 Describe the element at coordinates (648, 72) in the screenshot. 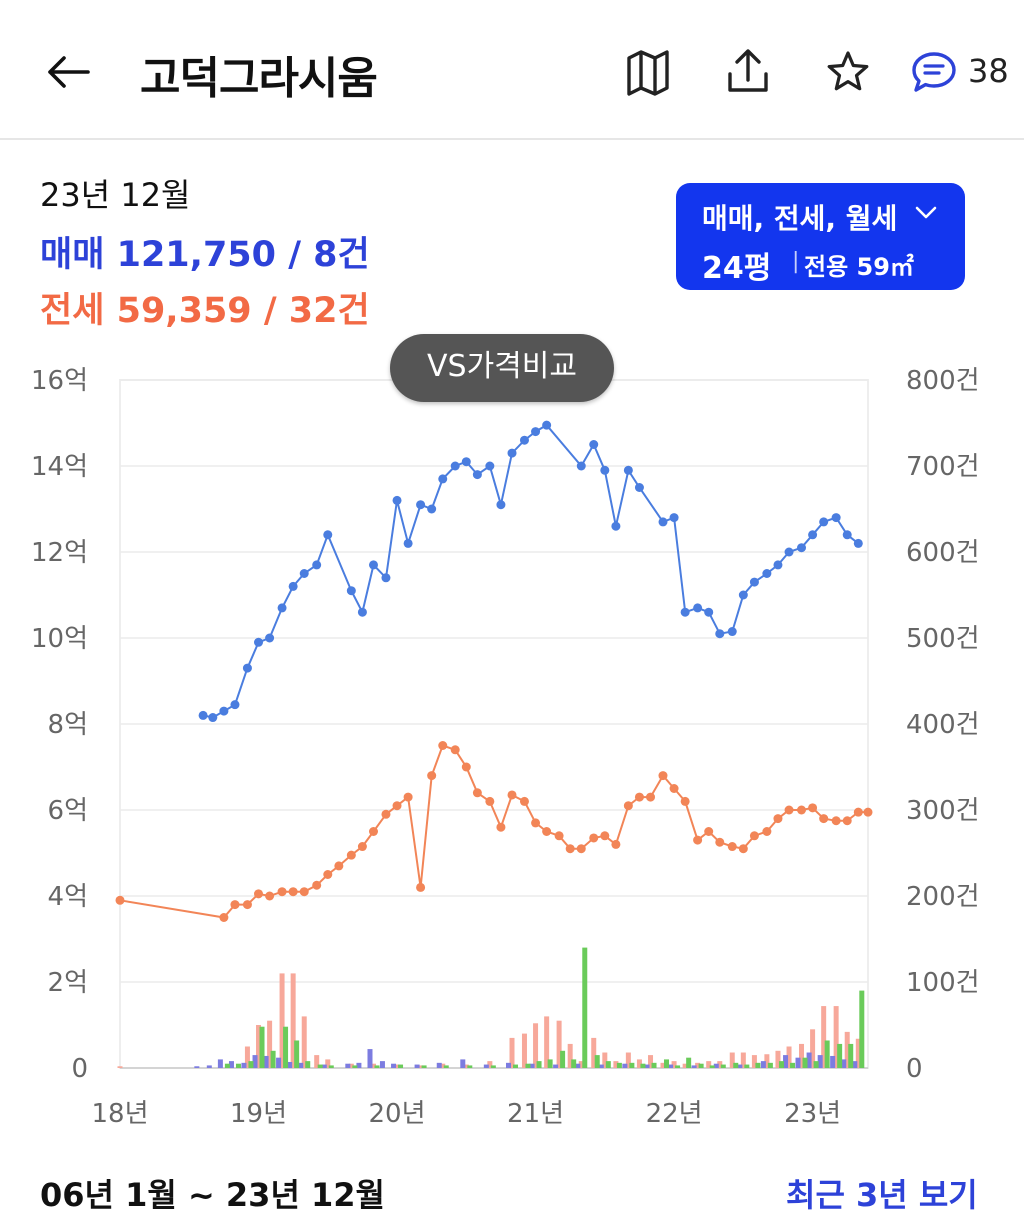

I see `map-book-icon` at that location.